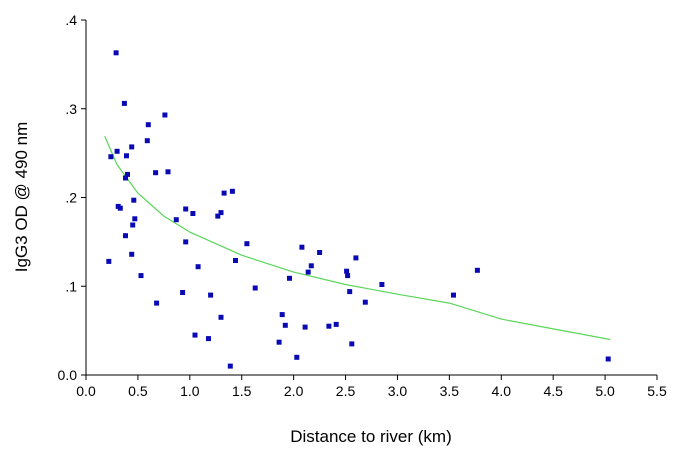  I want to click on x-tick-label: 3.0, so click(398, 391).